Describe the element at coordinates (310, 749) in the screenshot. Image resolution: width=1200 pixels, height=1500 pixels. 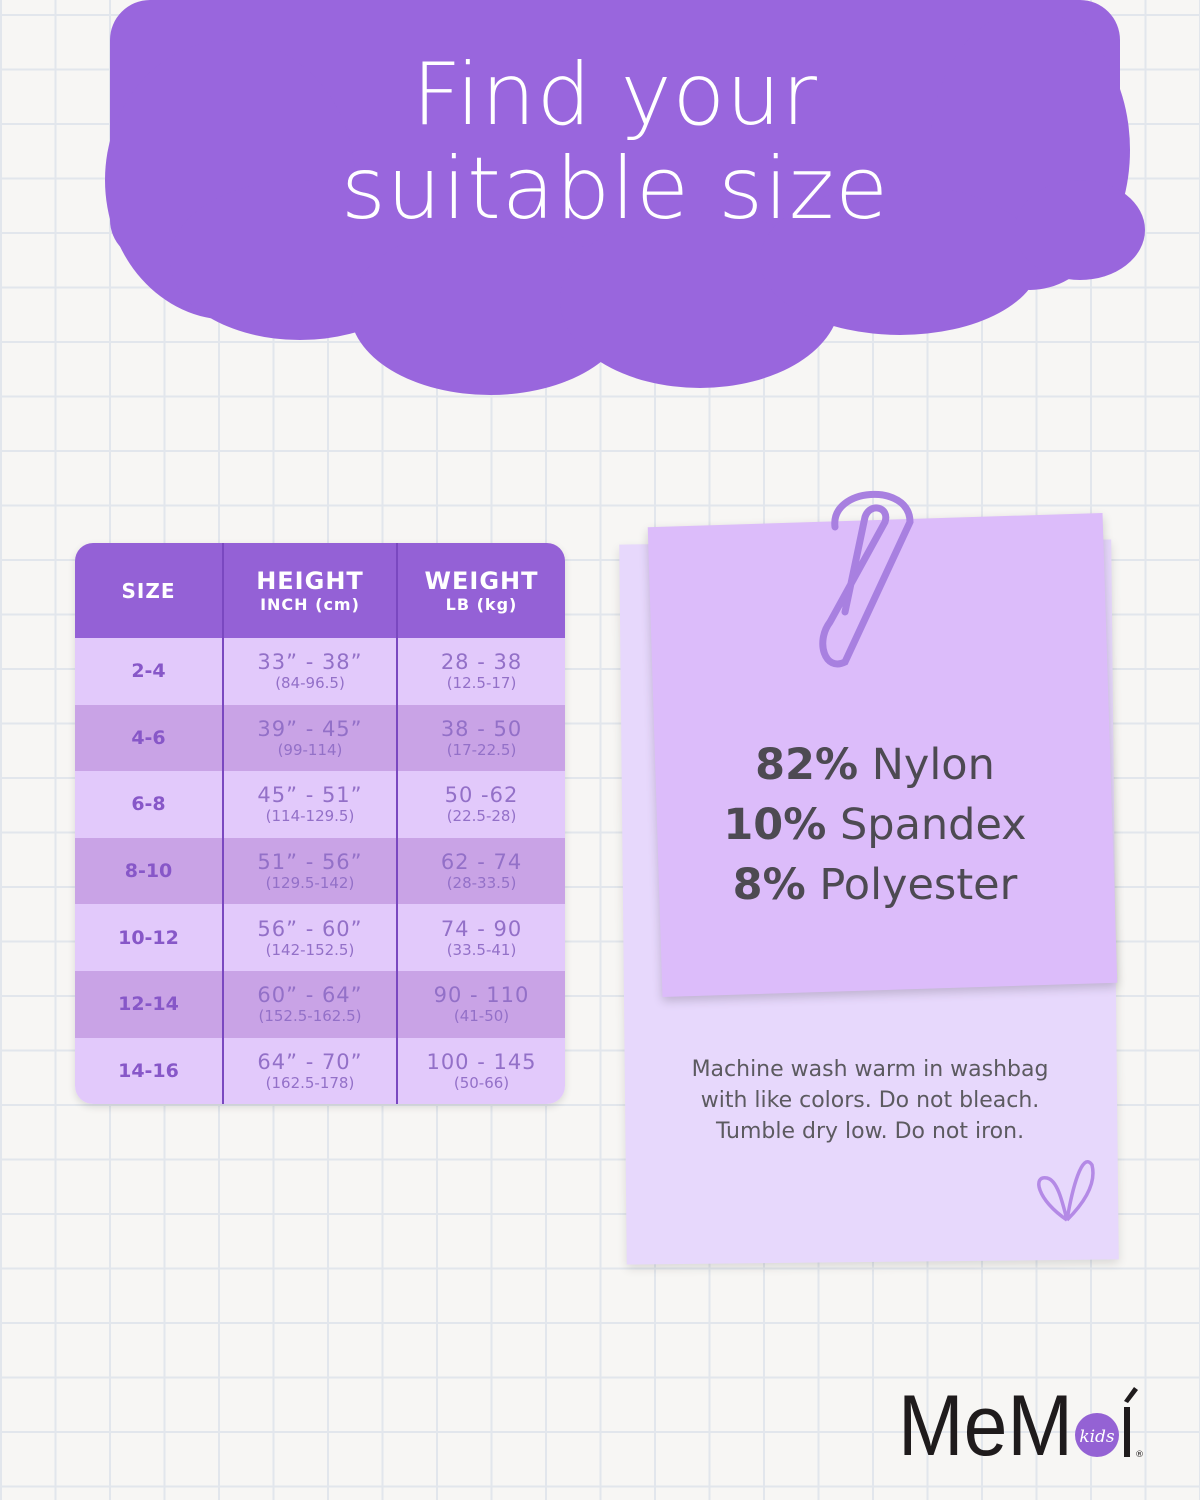
I see `height-cm-cell: (99-114)` at that location.